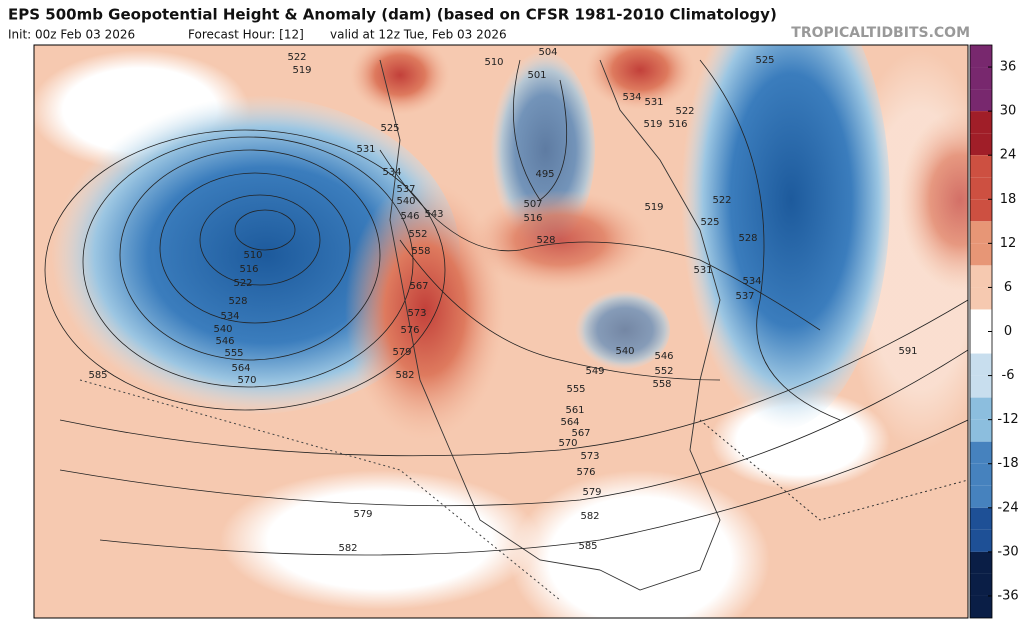 Image resolution: width=1024 pixels, height=642 pixels. What do you see at coordinates (418, 35) in the screenshot?
I see `valid-time: valid at 12z Tue, Feb 03 2026` at bounding box center [418, 35].